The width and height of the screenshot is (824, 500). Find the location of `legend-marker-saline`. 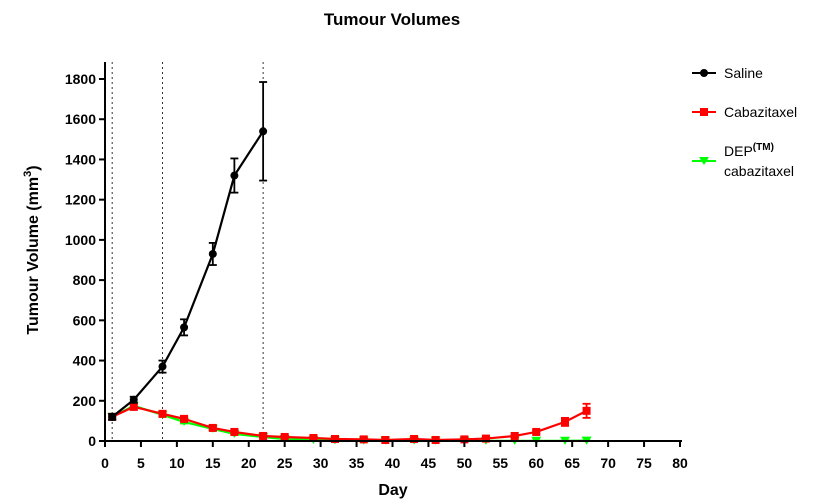

legend-marker-saline is located at coordinates (704, 73).